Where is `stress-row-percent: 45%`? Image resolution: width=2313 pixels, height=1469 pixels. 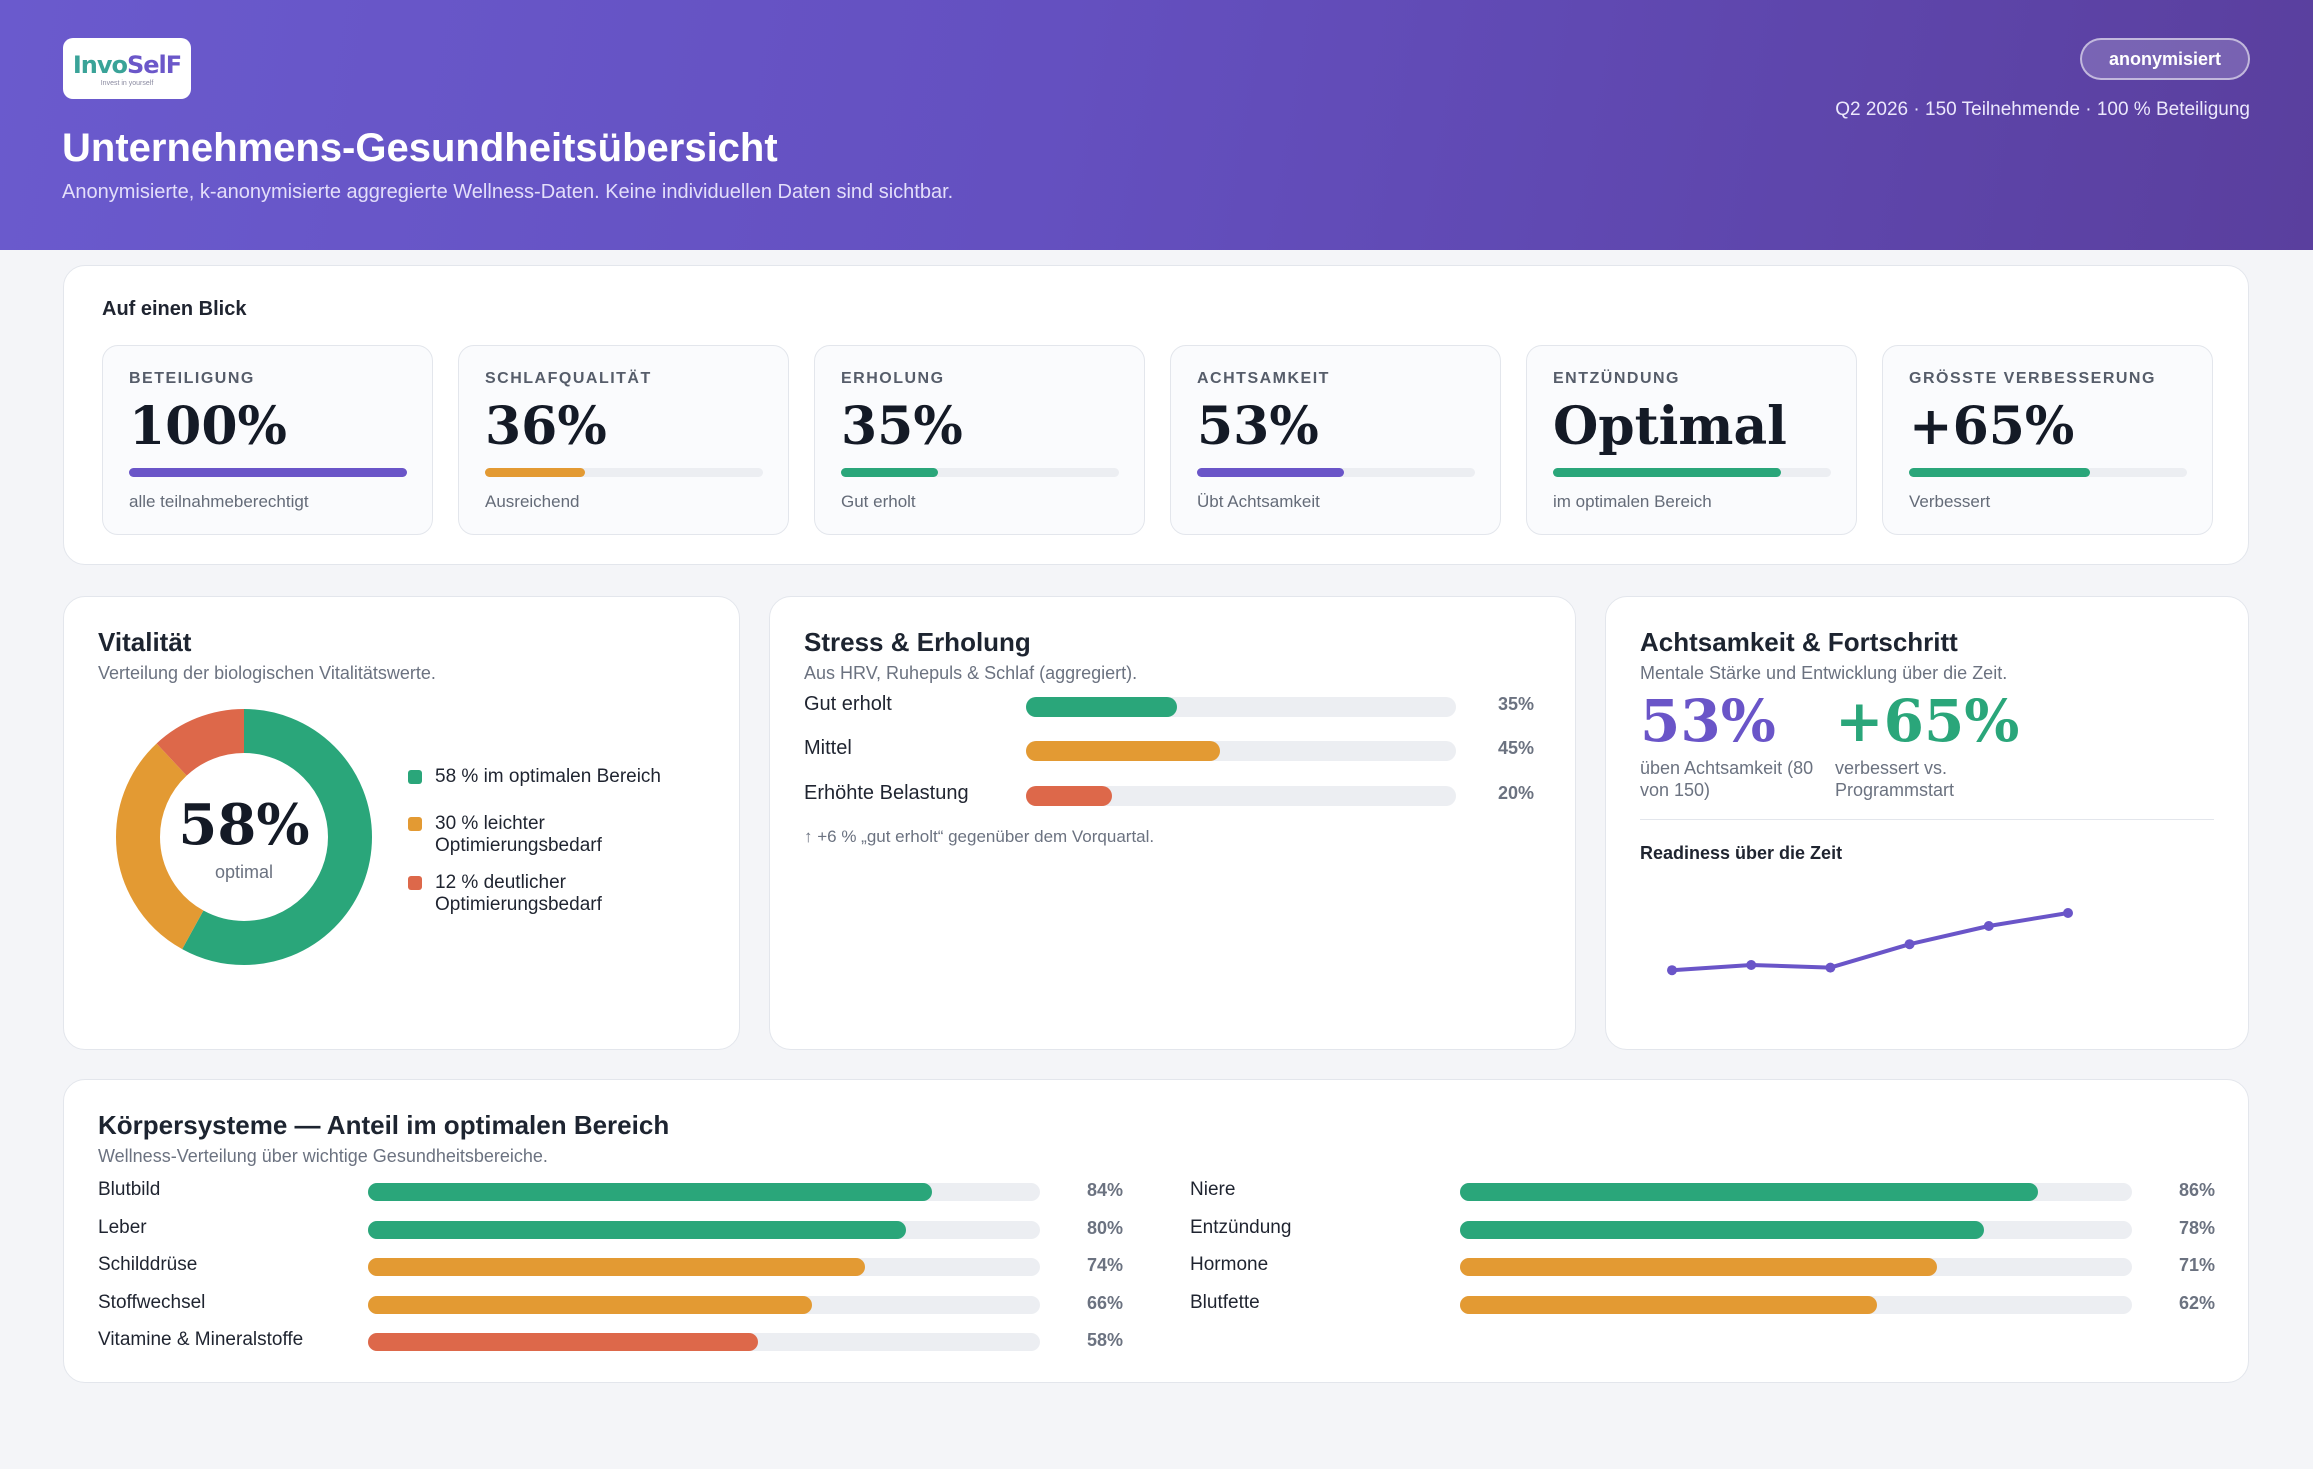
stress-row-percent: 45% is located at coordinates (1515, 748).